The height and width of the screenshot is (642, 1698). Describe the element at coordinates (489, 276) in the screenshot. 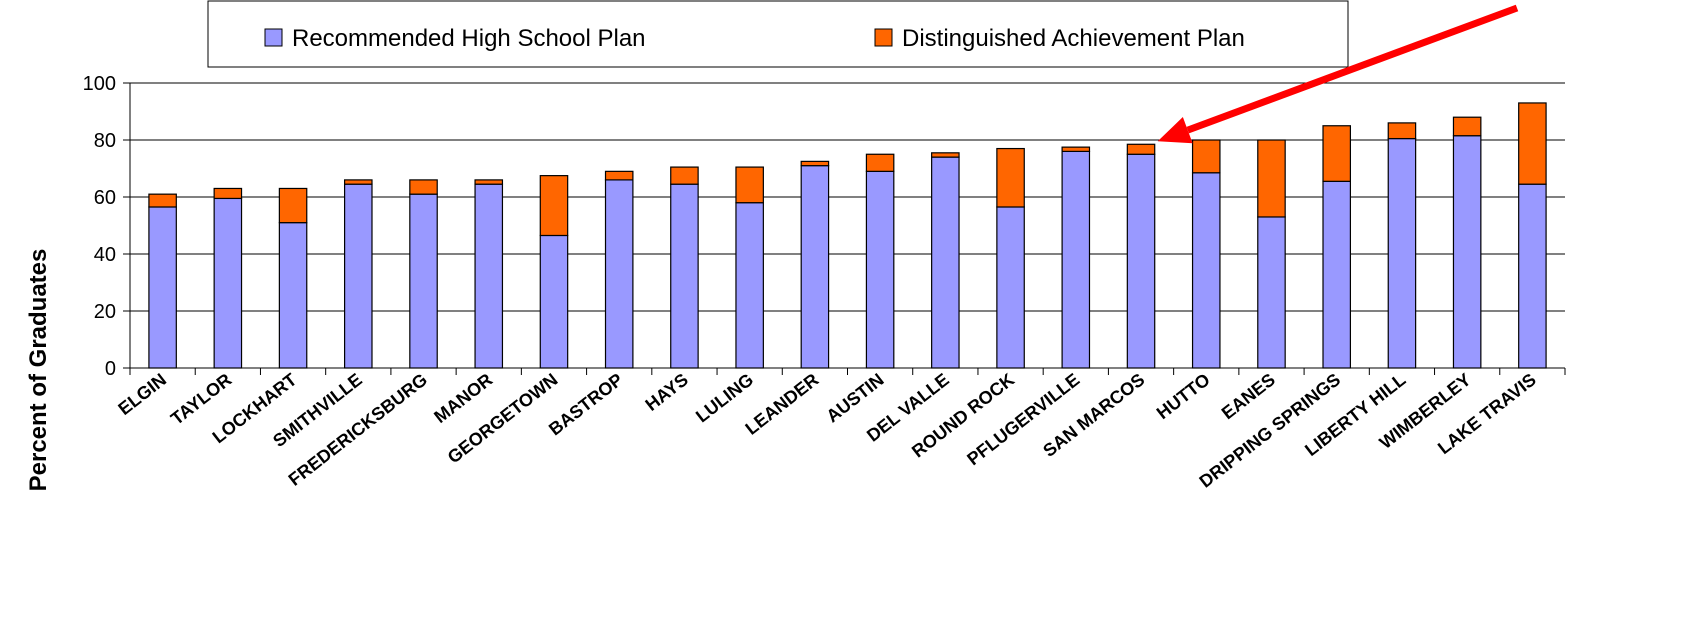

I see `bar-recommended-manor` at that location.